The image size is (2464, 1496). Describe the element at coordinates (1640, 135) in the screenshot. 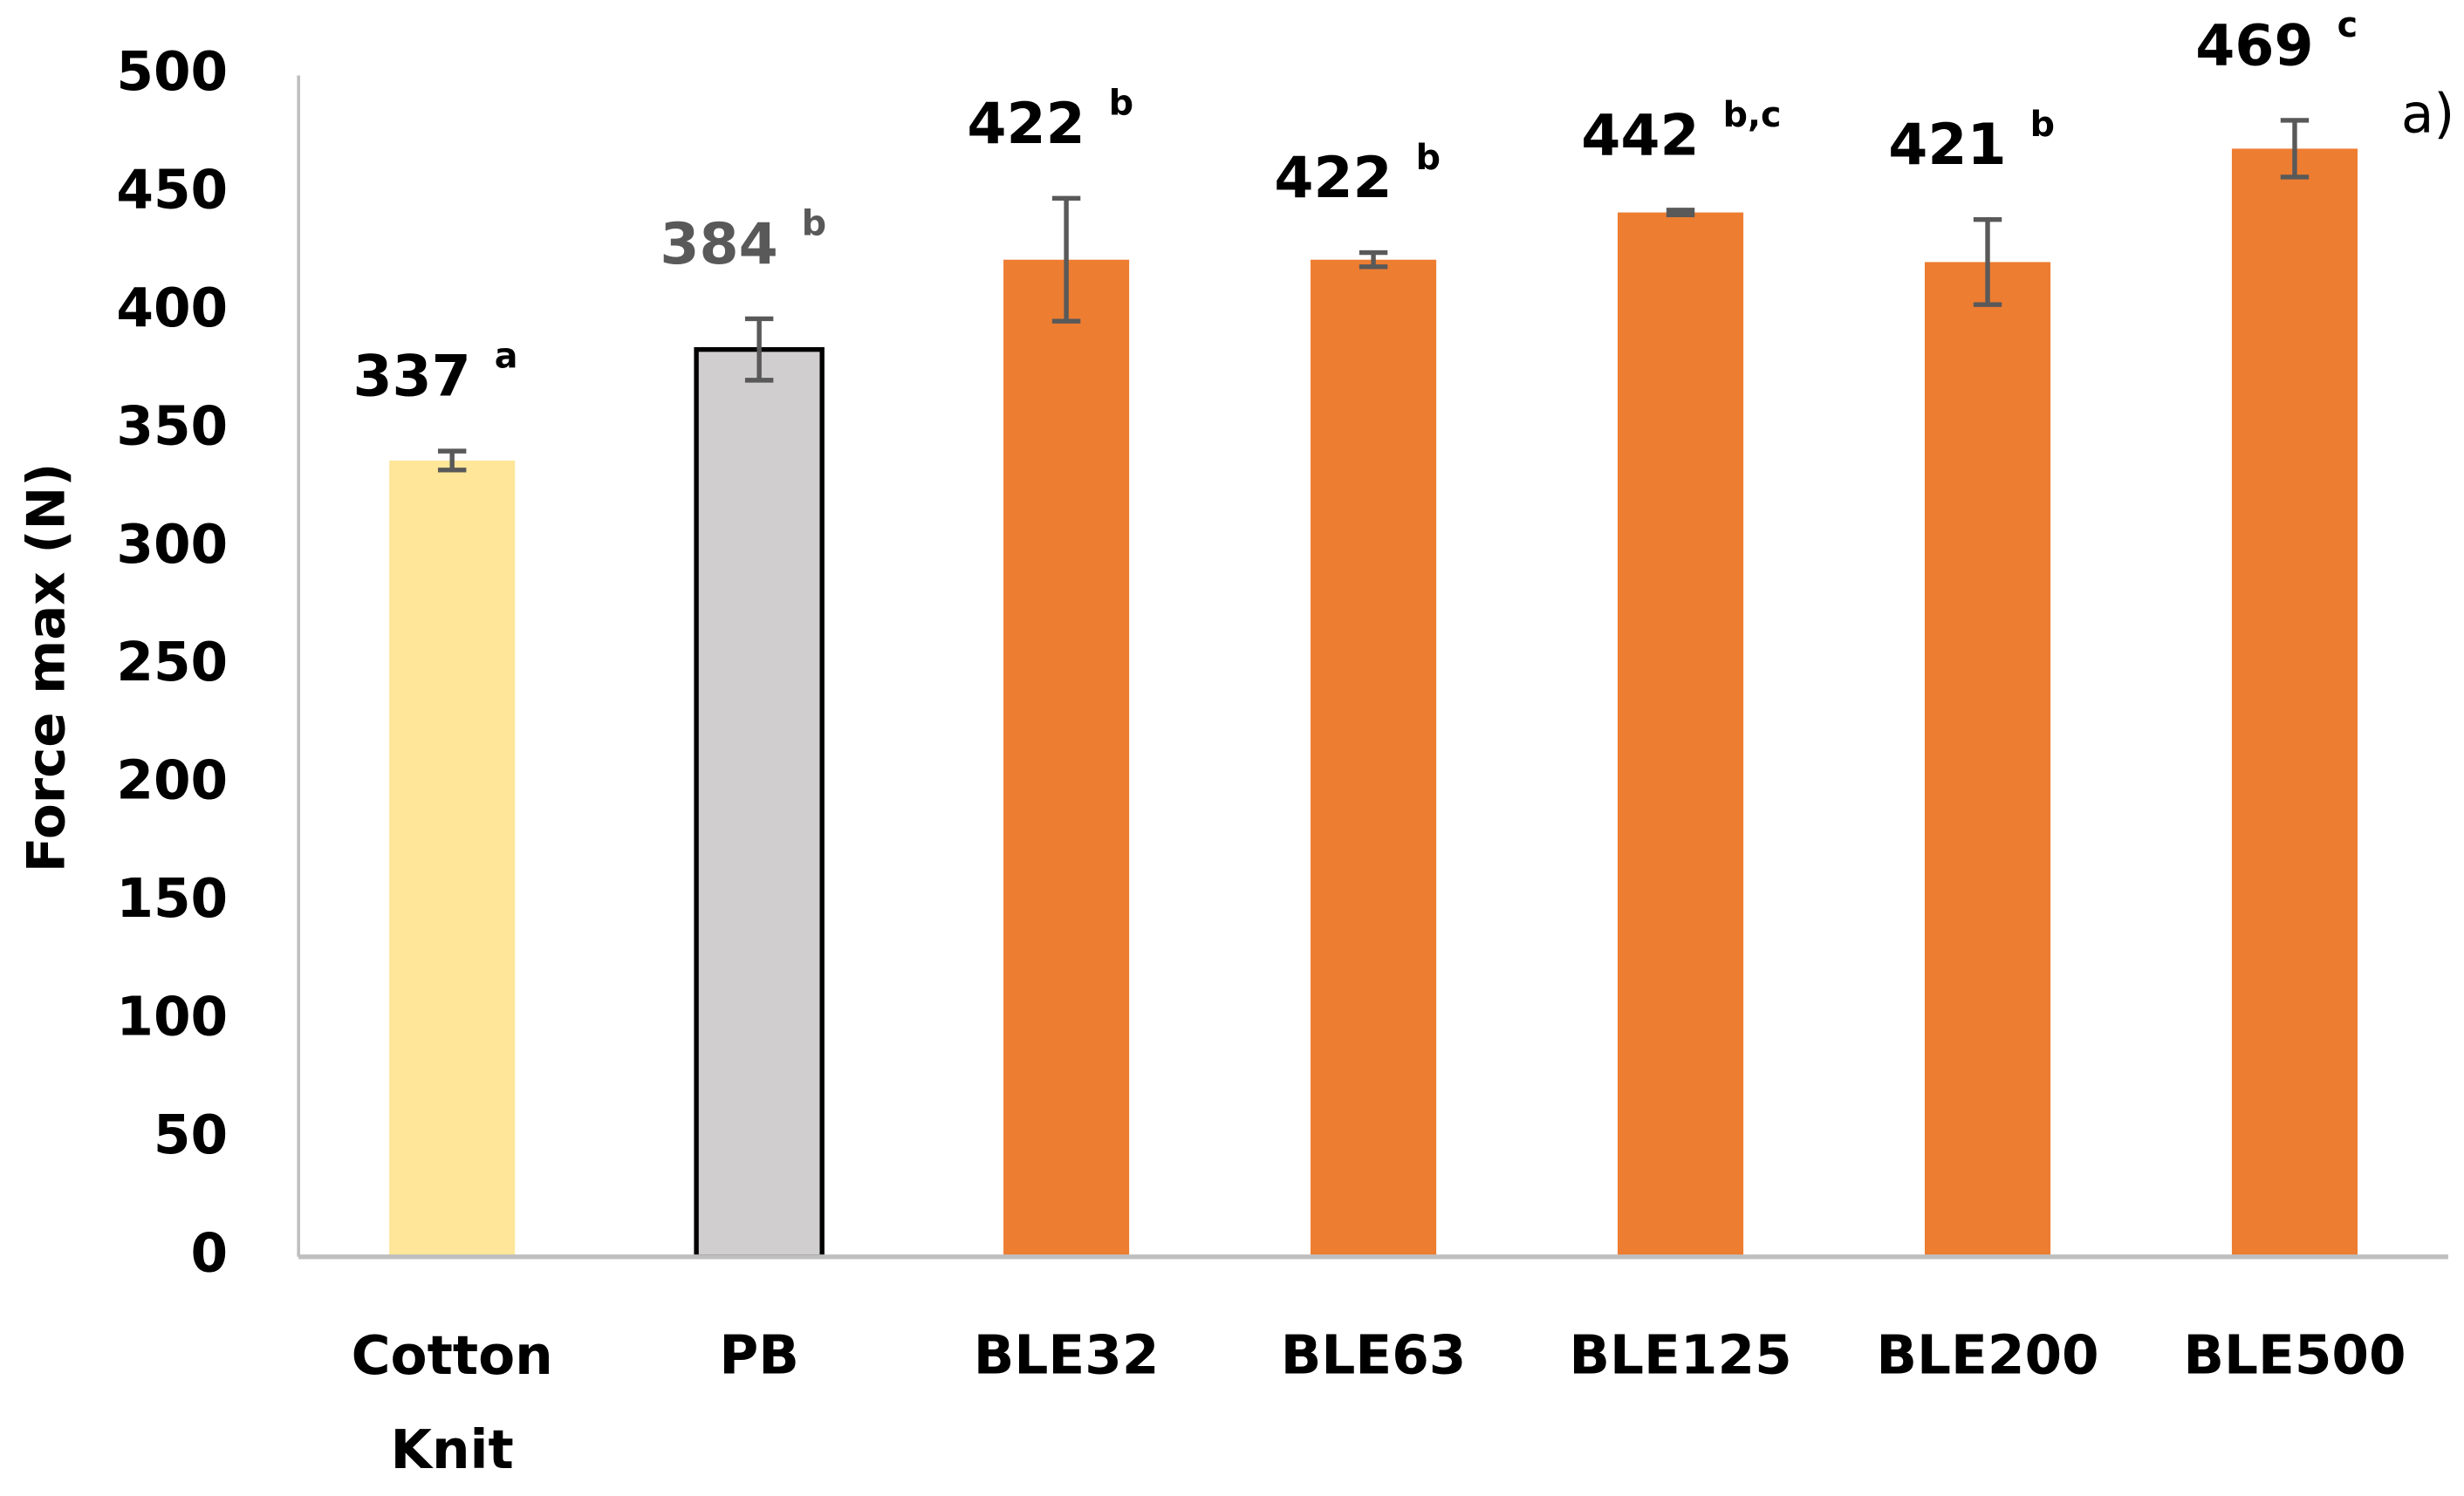

I see `value-label: 442` at that location.